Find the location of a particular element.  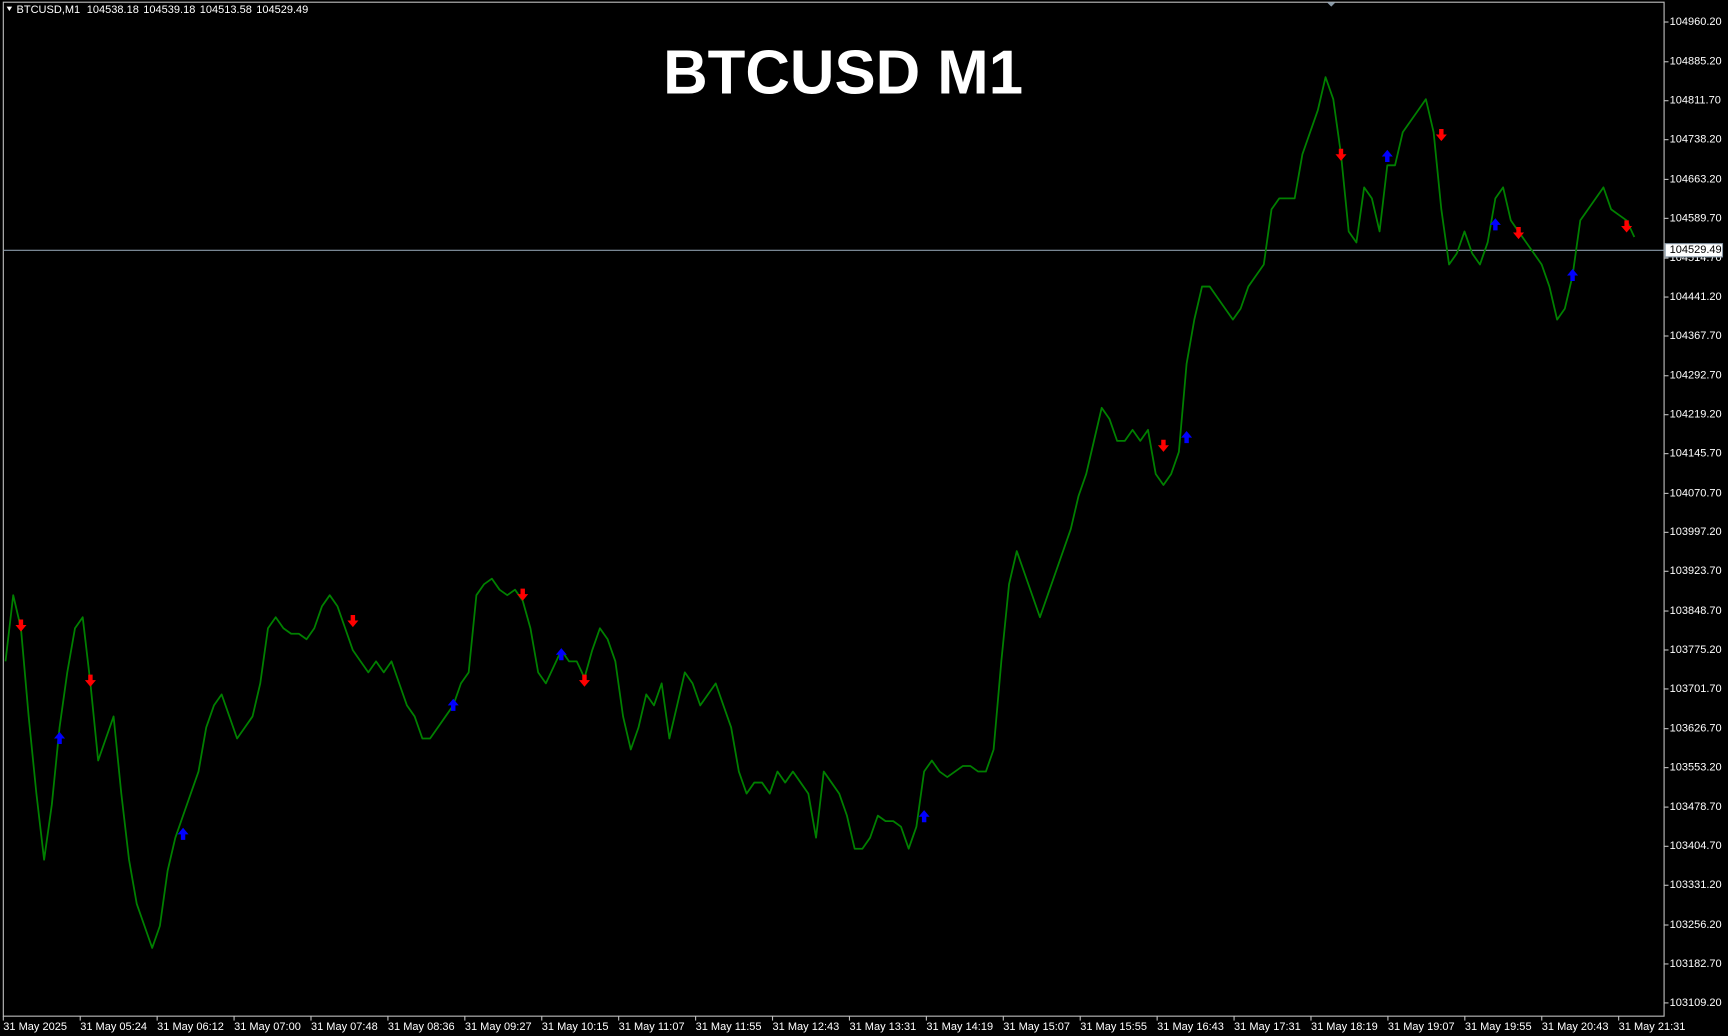

y-tick-label: 103478.70 is located at coordinates (1696, 807).